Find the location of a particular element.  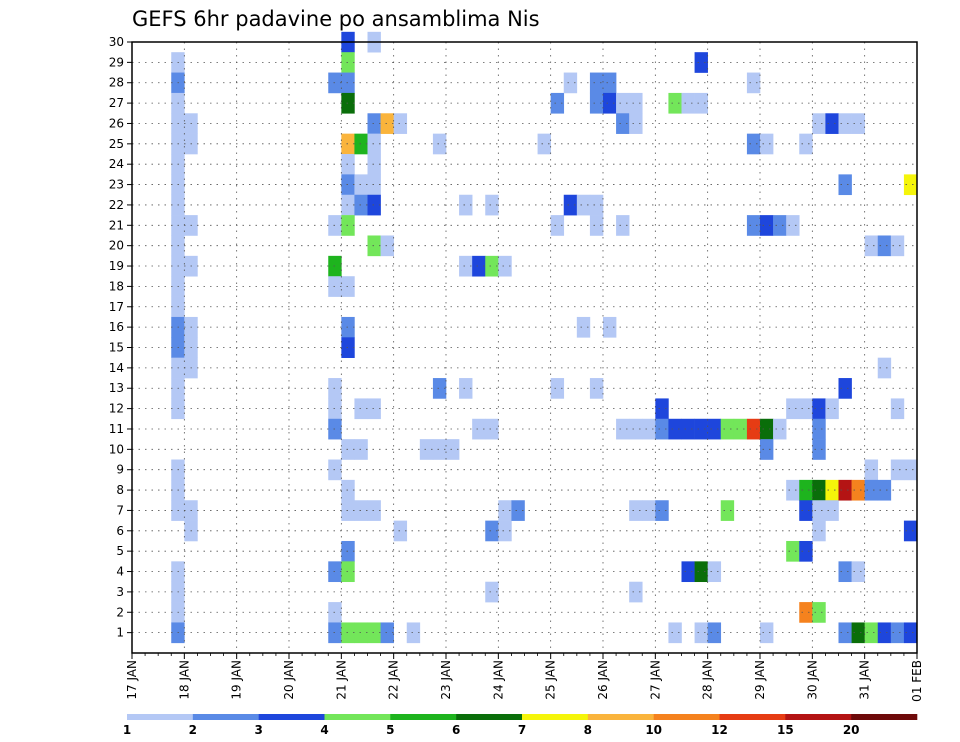

x-tick-label: 26 JAN is located at coordinates (603, 680).